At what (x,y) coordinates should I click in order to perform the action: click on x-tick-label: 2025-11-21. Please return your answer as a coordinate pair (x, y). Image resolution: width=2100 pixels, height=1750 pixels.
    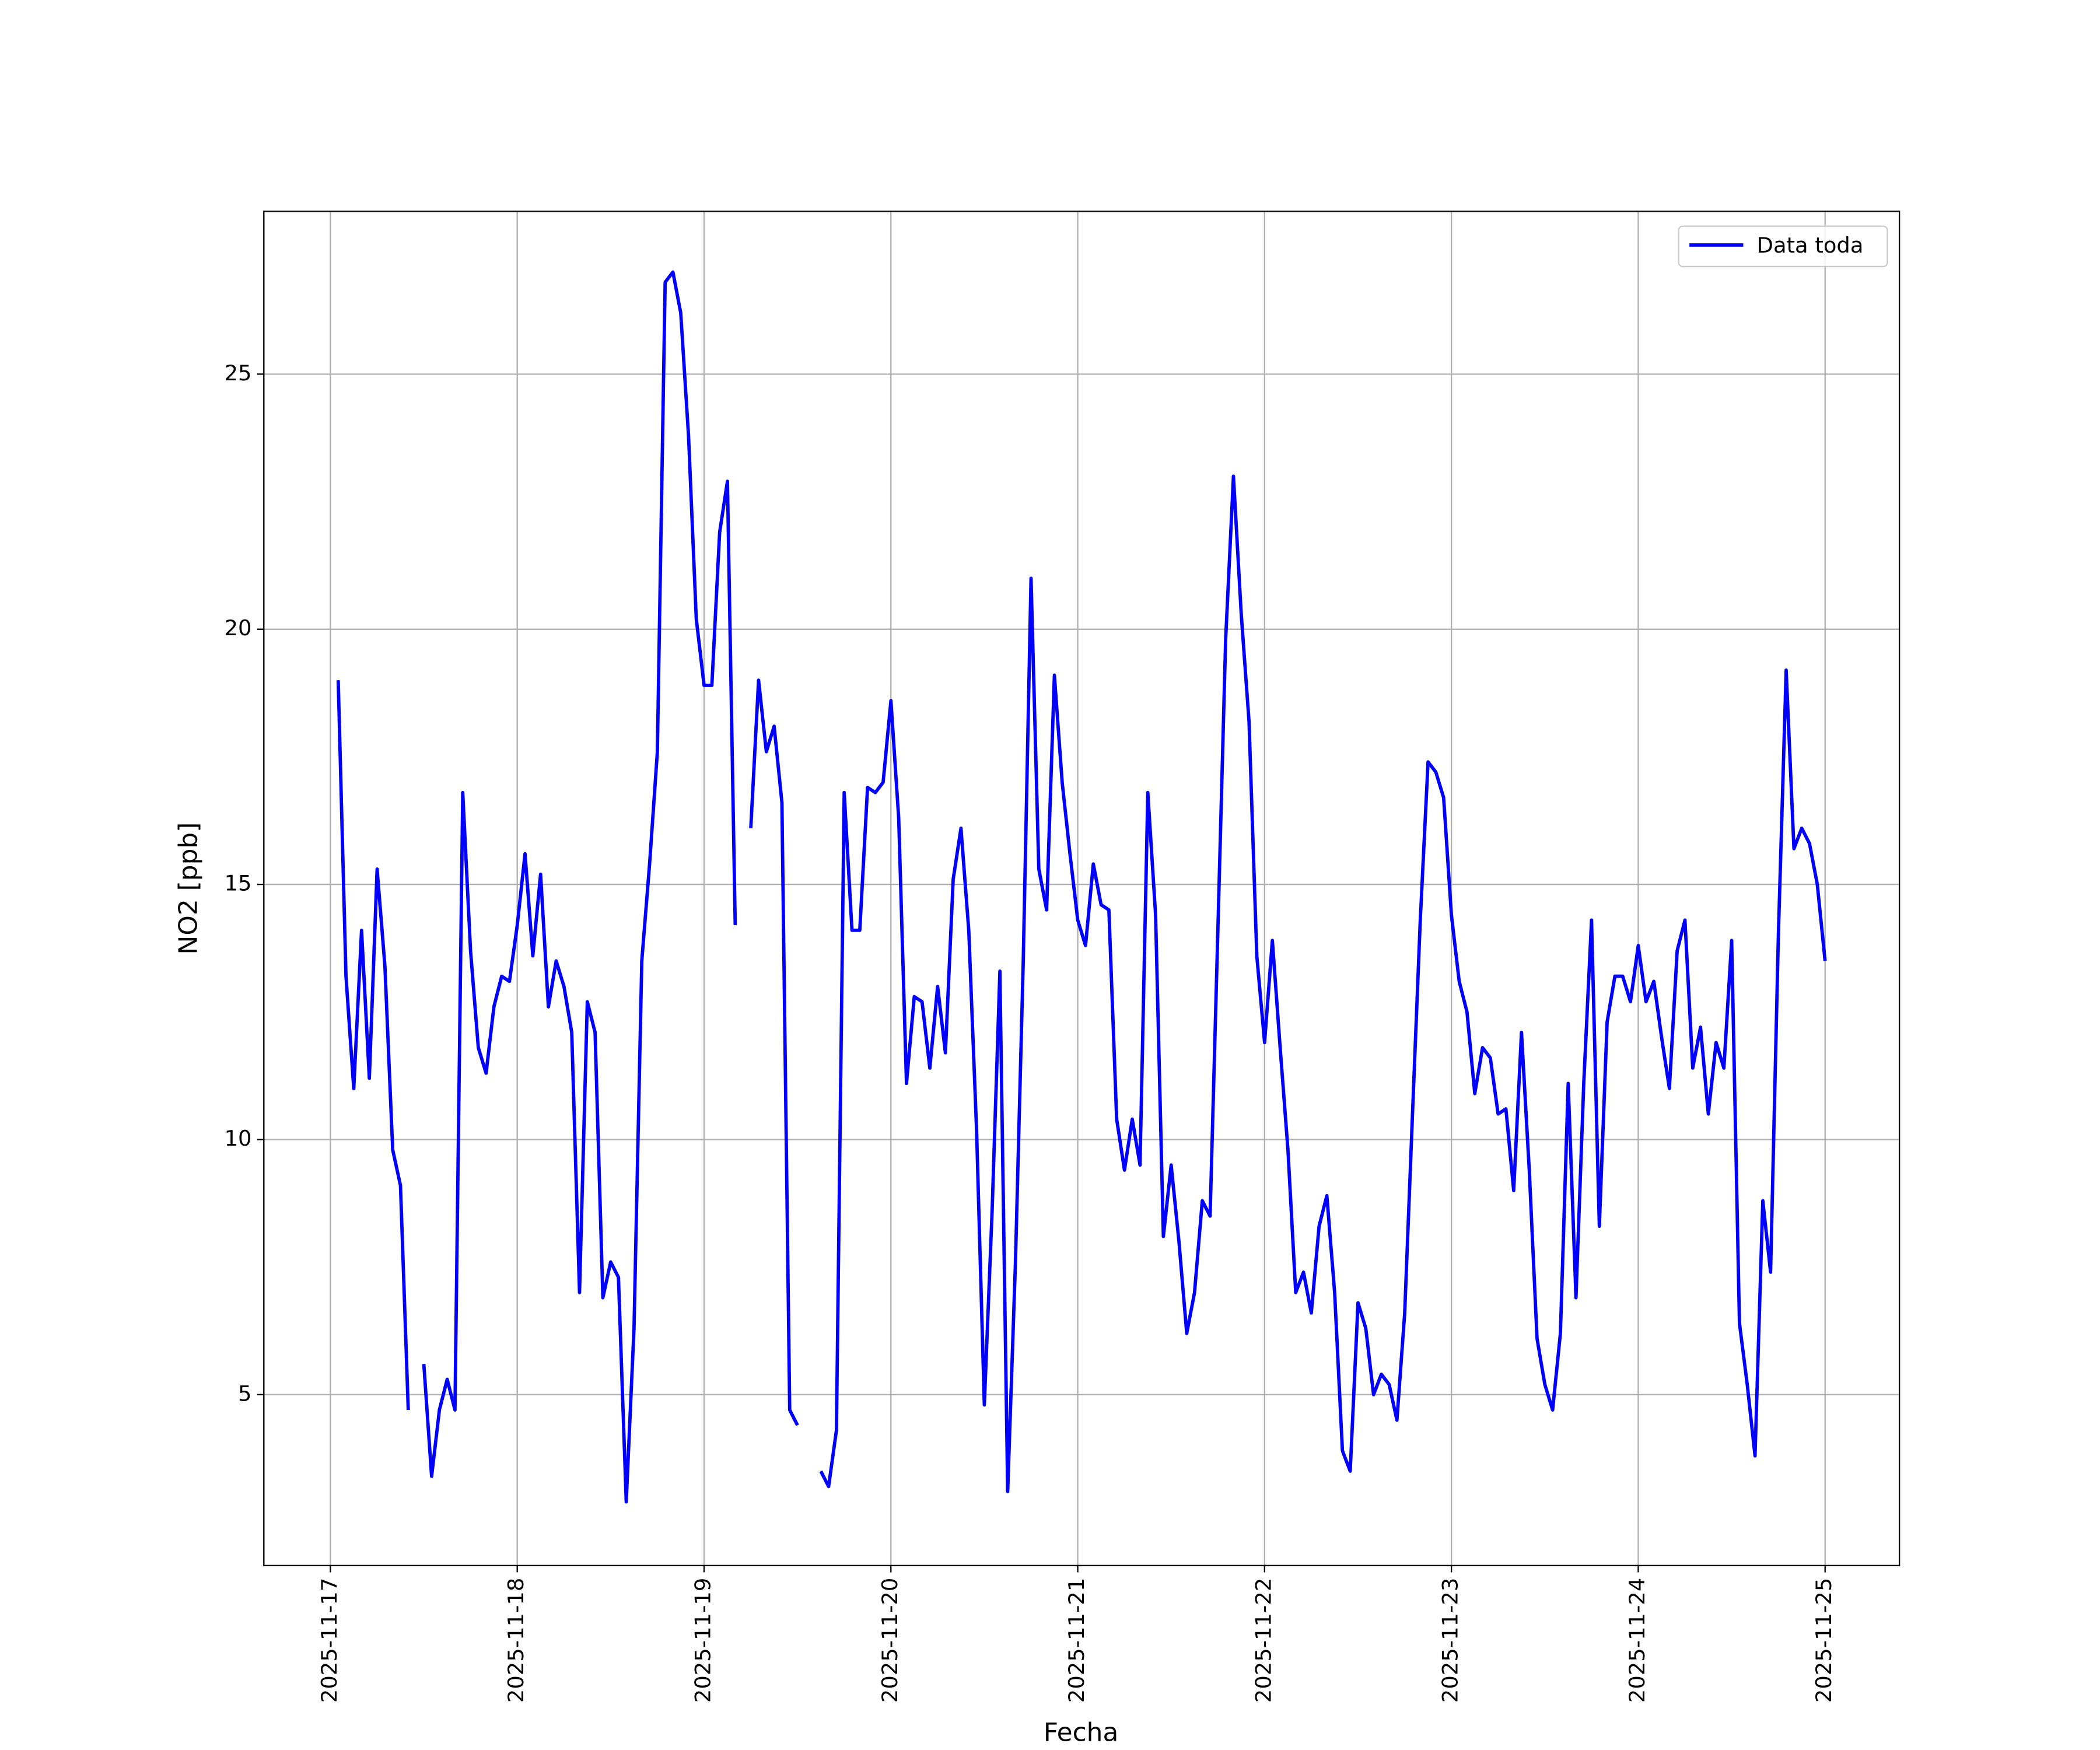
    Looking at the image, I should click on (1076, 1640).